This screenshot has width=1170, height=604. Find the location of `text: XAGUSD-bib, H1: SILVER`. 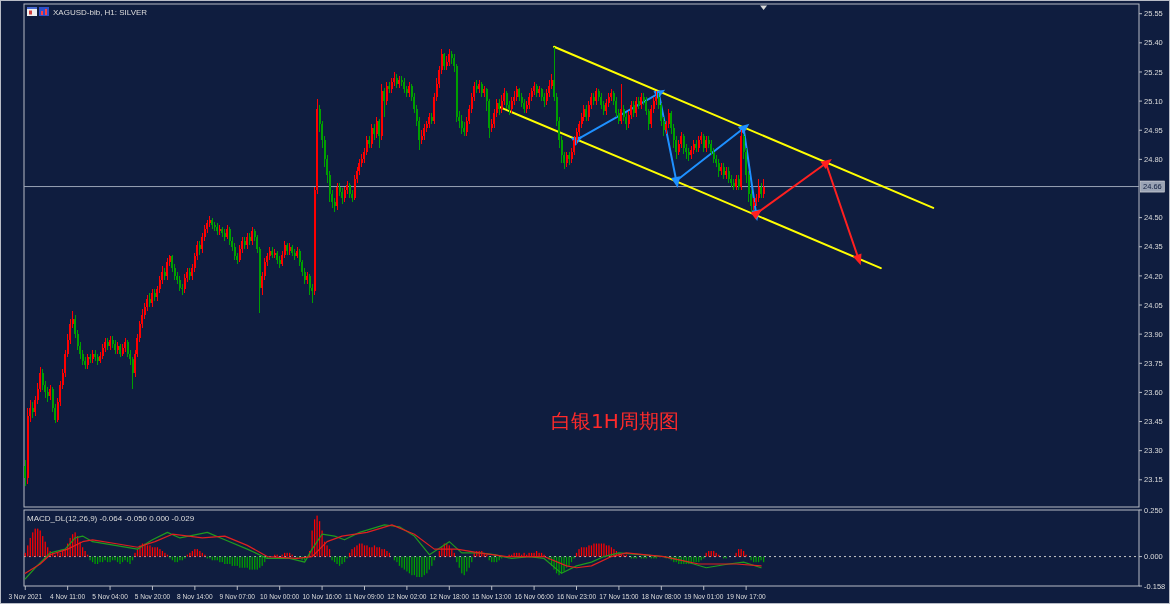

text: XAGUSD-bib, H1: SILVER is located at coordinates (100, 12).